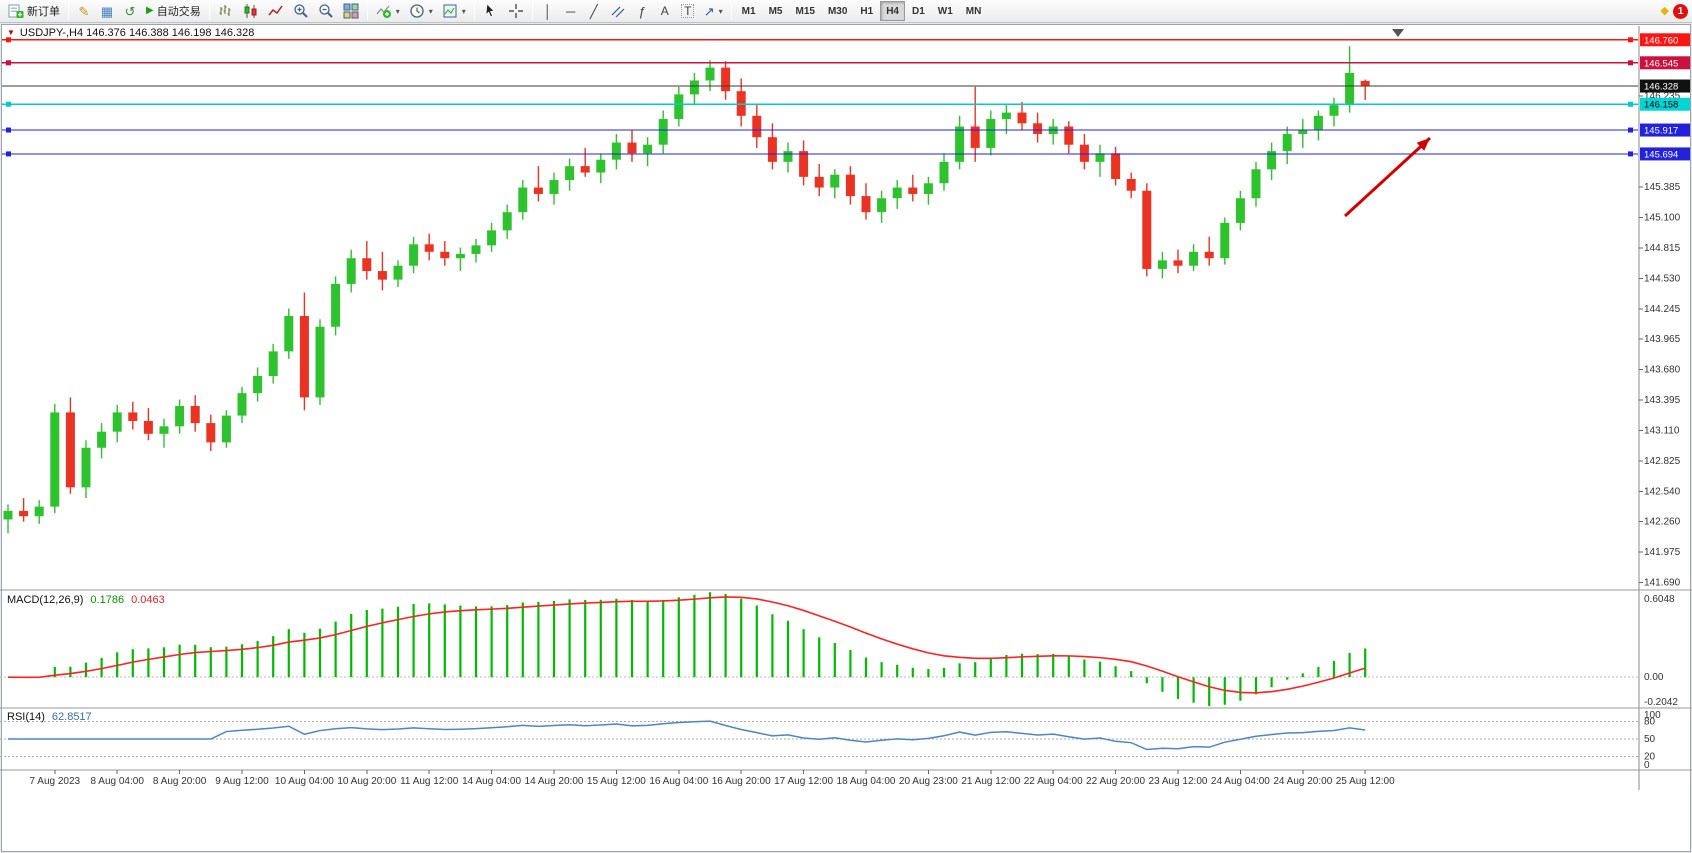 The width and height of the screenshot is (1692, 853). I want to click on price-axis-label: 144.815, so click(1662, 248).